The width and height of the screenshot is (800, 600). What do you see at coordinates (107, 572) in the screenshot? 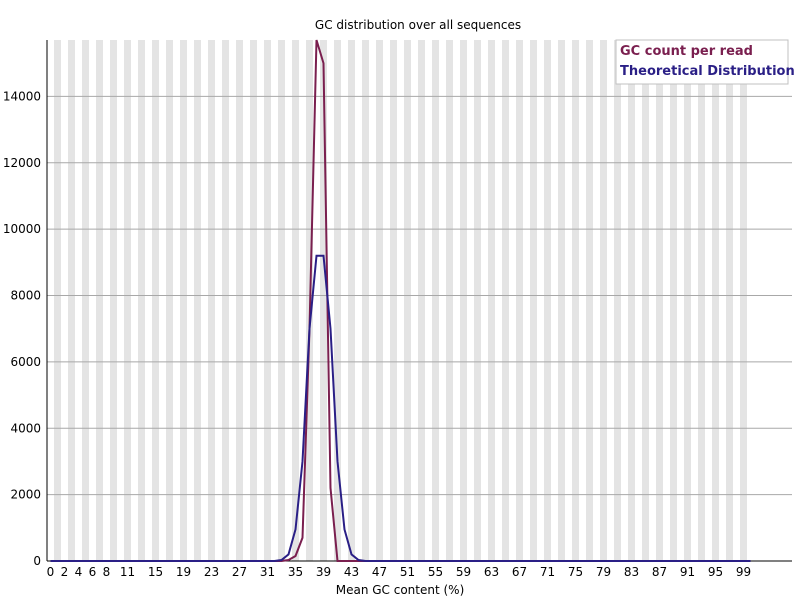
I see `x-tick-label: 8` at bounding box center [107, 572].